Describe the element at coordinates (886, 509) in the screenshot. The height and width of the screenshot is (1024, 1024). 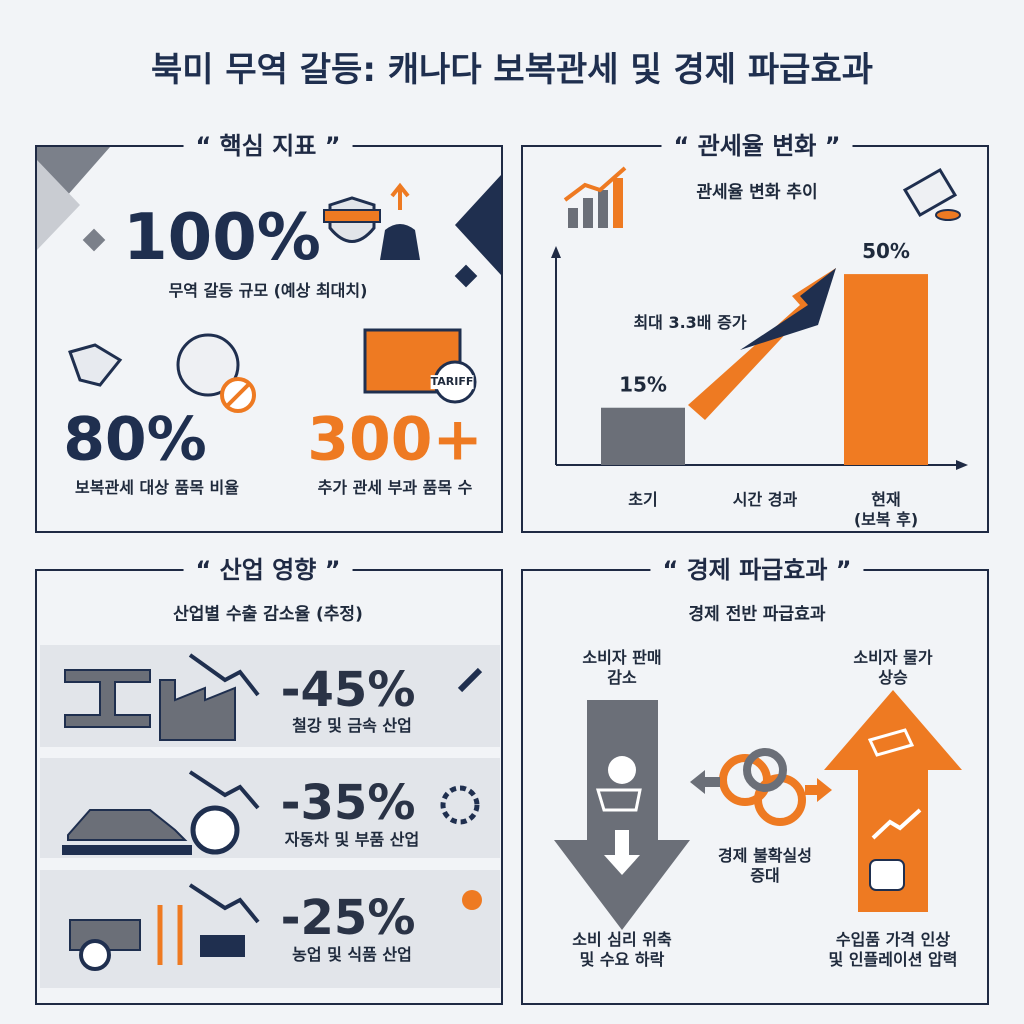
I see `x-tick-label: 현재 (보복 후)` at that location.